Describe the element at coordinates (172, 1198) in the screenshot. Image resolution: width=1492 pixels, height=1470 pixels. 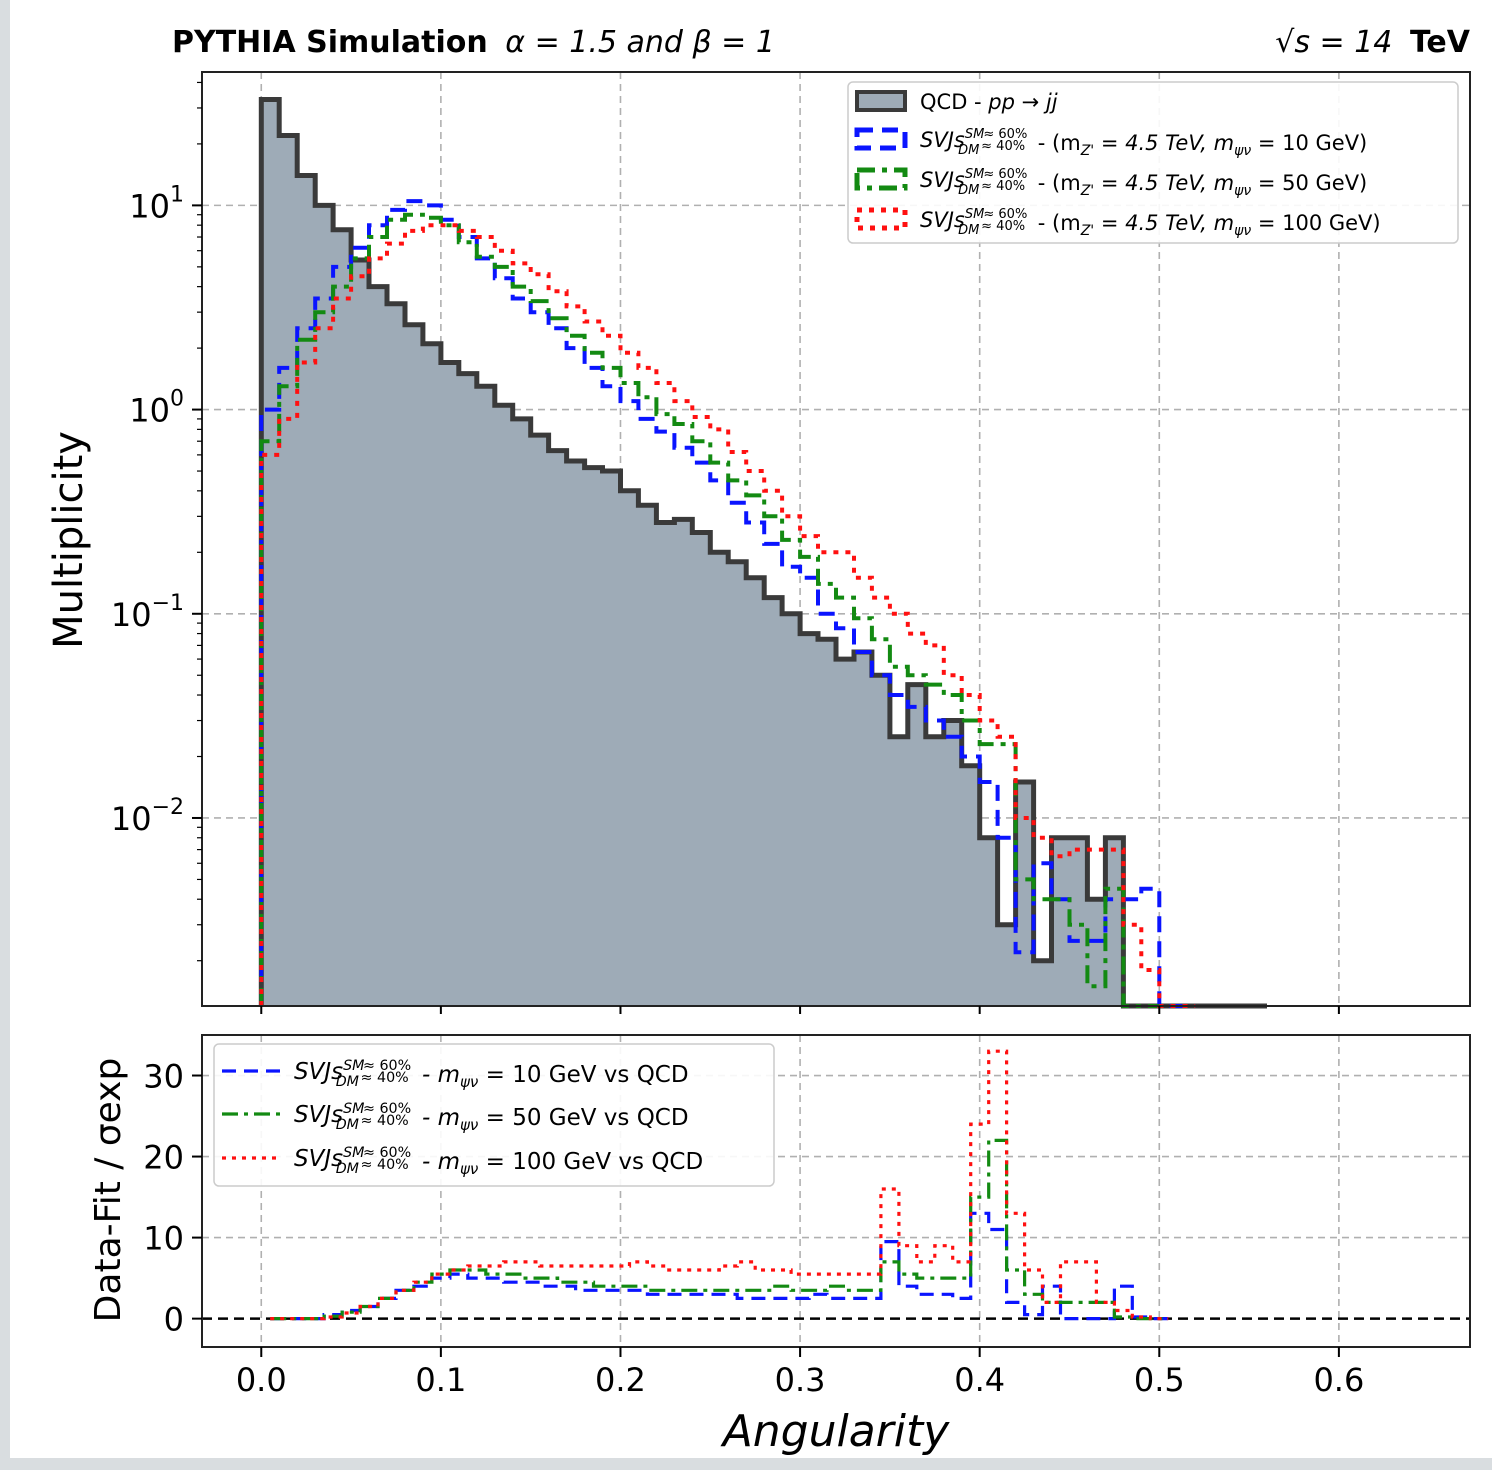
I see `bottom-y-ticks: 0 10 20 30` at that location.